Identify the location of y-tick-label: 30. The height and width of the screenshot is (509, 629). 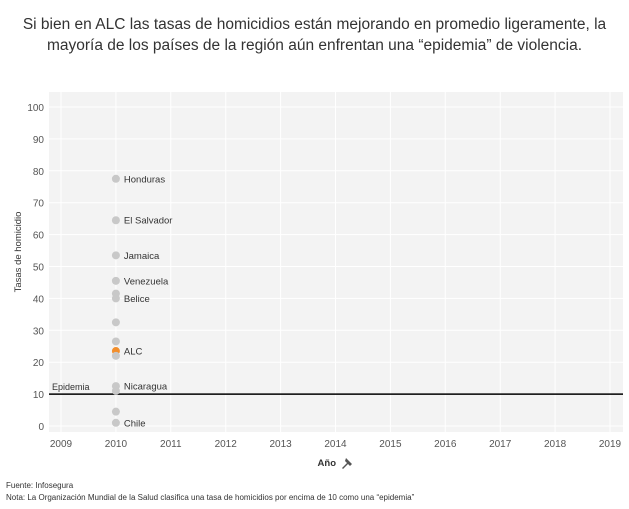
(39, 331).